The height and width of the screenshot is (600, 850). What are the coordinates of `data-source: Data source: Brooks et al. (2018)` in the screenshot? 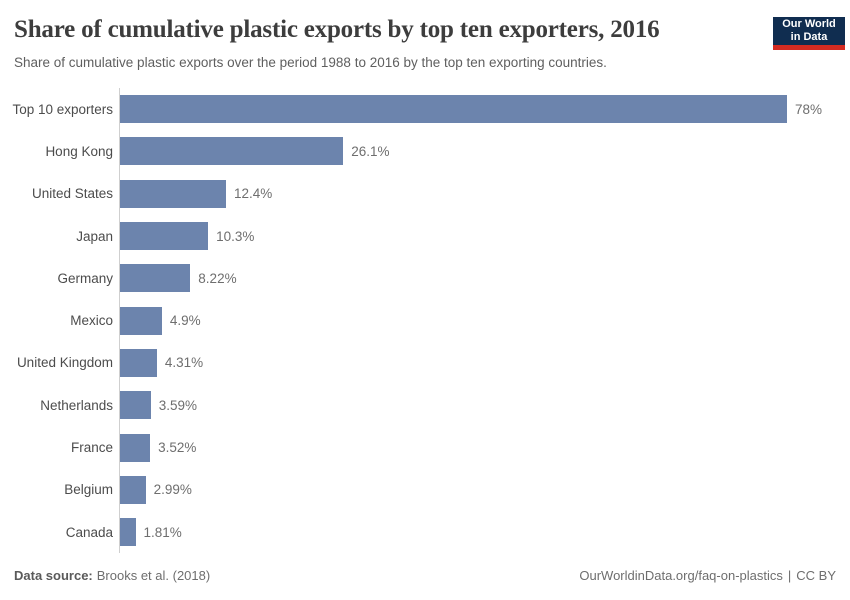 It's located at (112, 575).